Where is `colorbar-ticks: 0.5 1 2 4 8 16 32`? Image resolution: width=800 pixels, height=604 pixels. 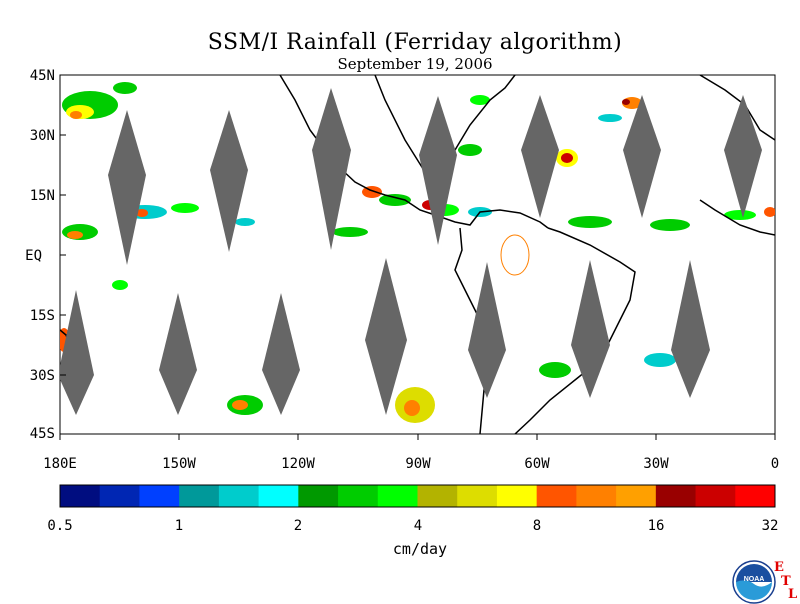 colorbar-ticks: 0.5 1 2 4 8 16 32 is located at coordinates (412, 526).